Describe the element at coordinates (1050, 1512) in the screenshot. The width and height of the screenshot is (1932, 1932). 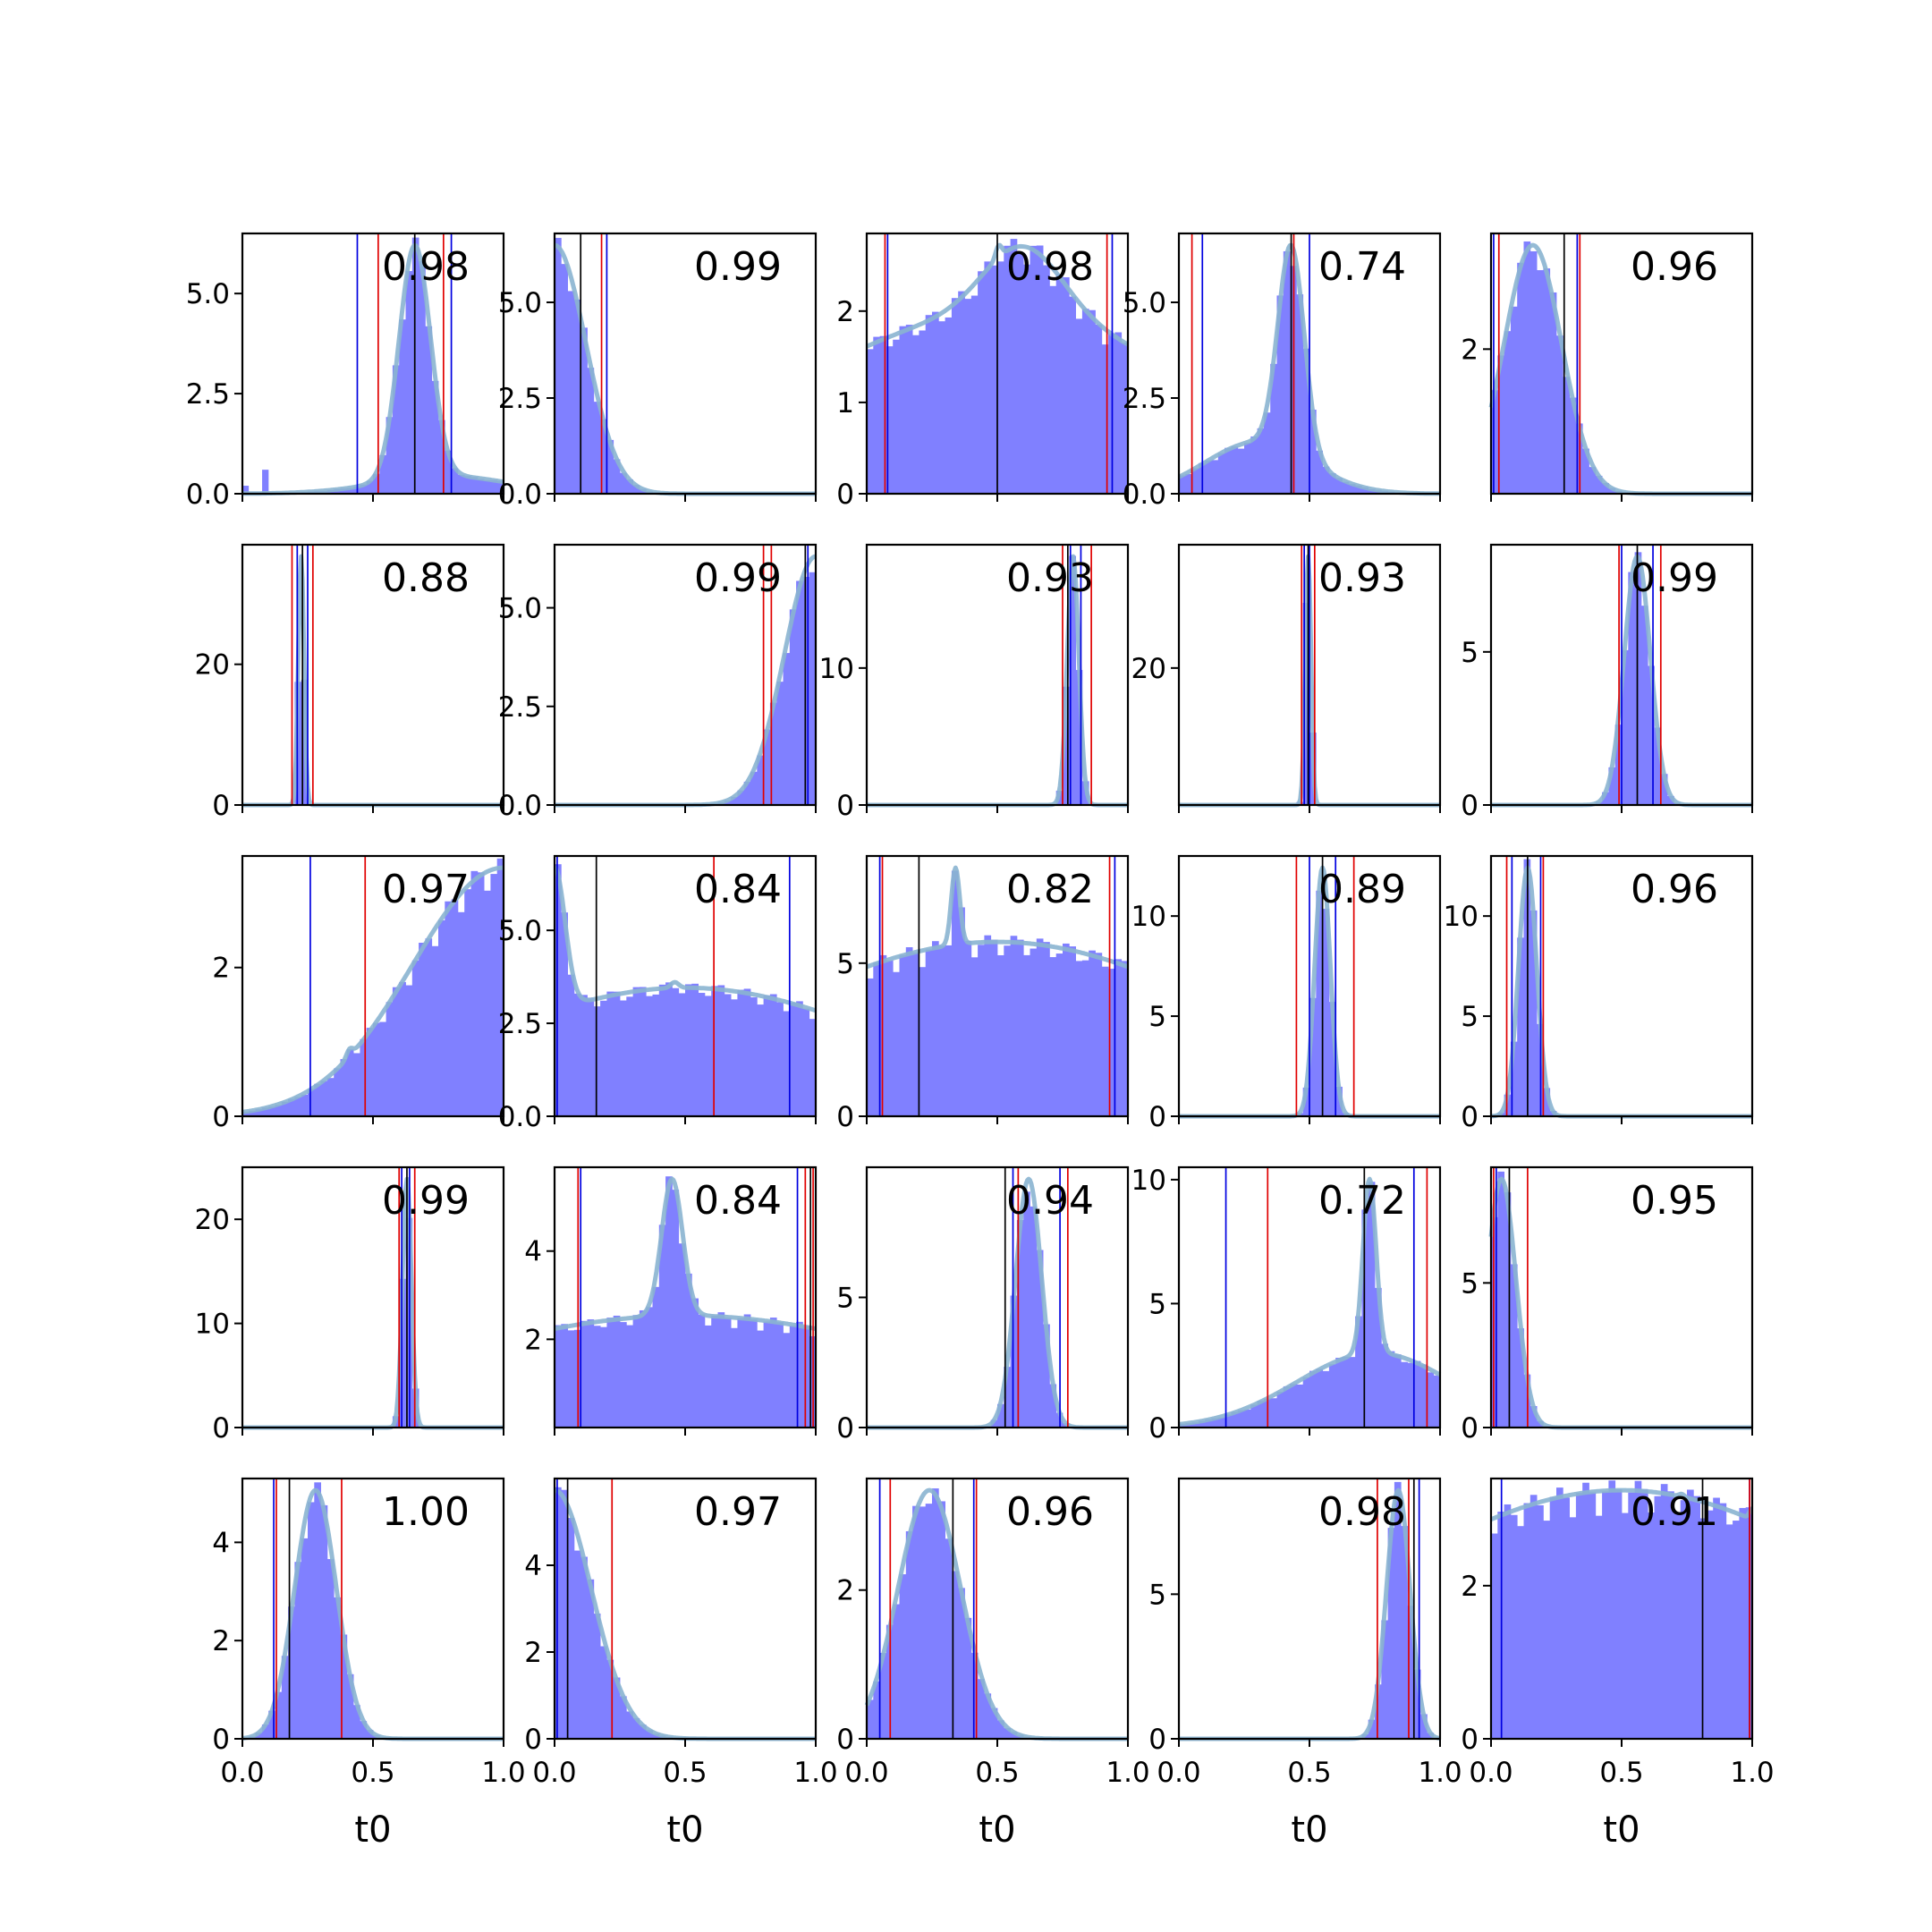
I see `r-squared-annotation: 0.96` at that location.